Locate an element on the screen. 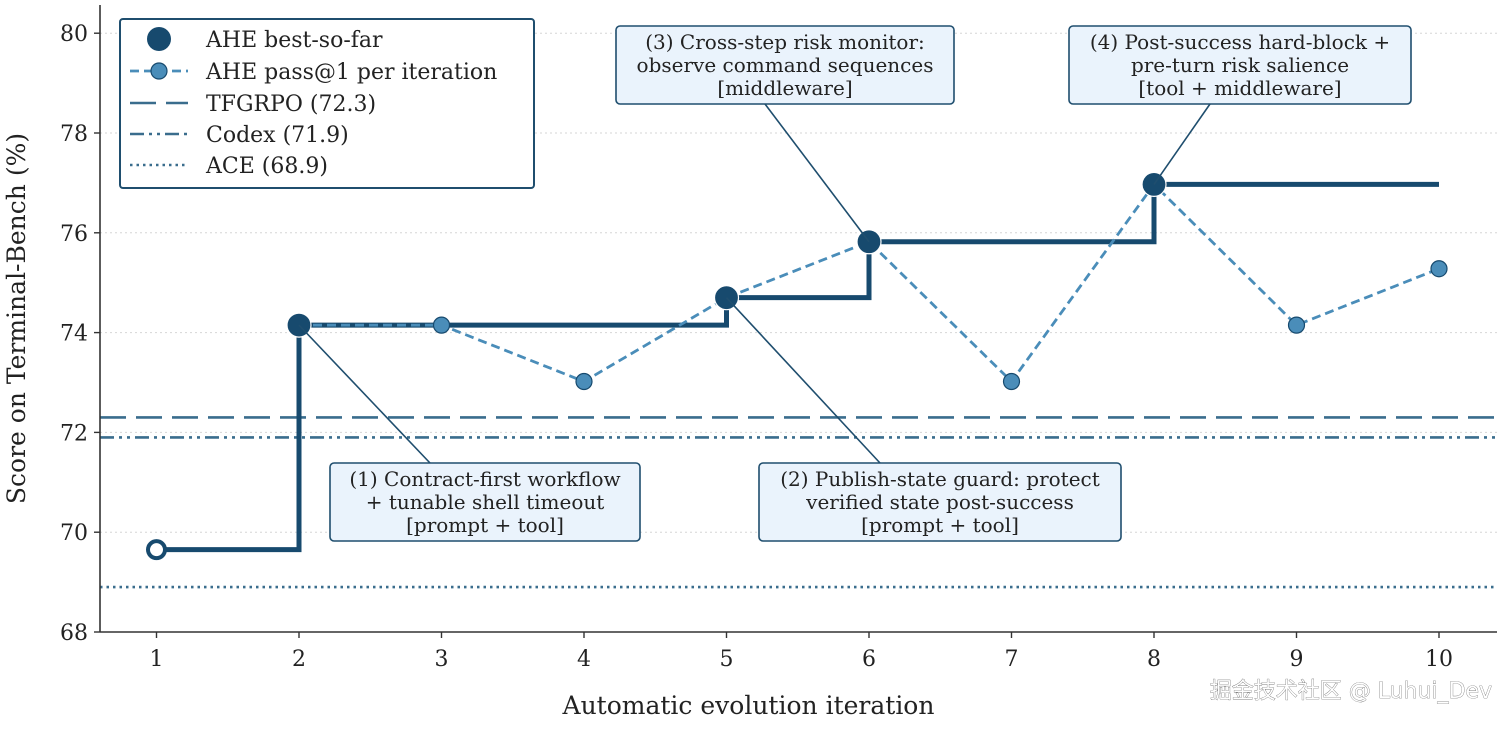  watermark: 掘金技术社区 @ Luhui_Dev is located at coordinates (1351, 691).